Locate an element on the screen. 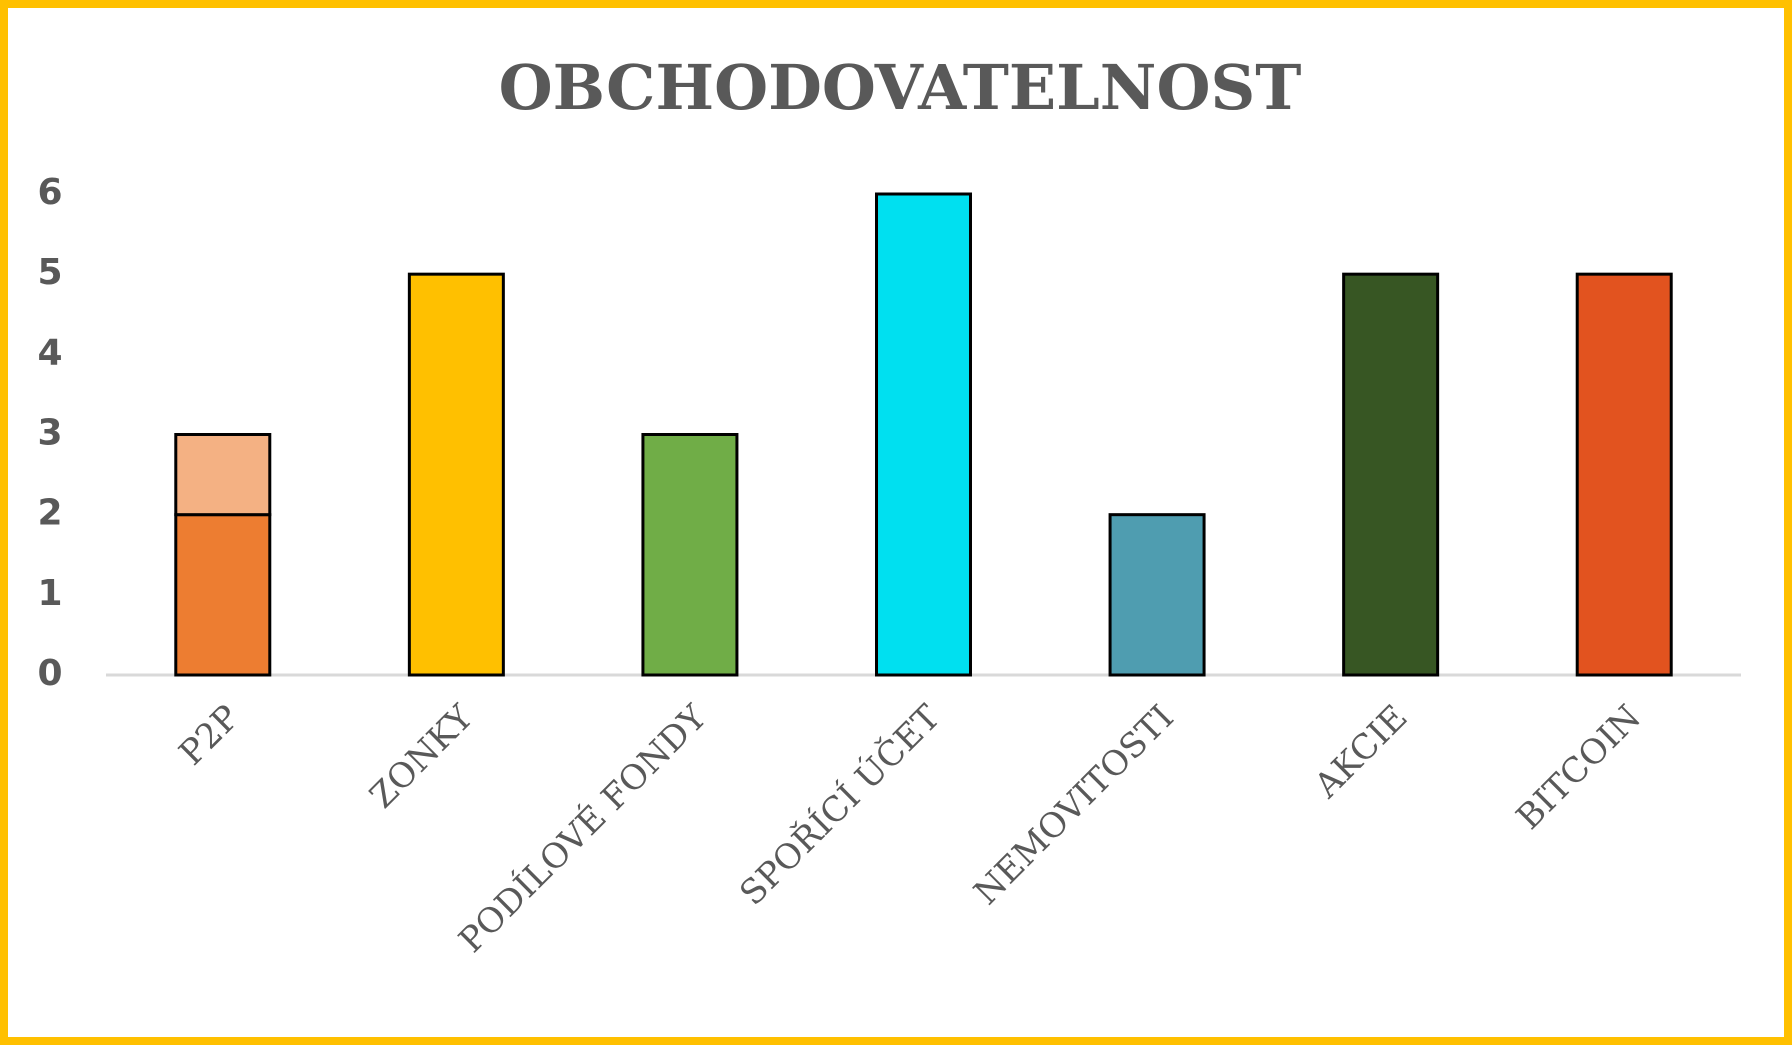 Image resolution: width=1792 pixels, height=1045 pixels. y-tick-label: 2 is located at coordinates (49, 513).